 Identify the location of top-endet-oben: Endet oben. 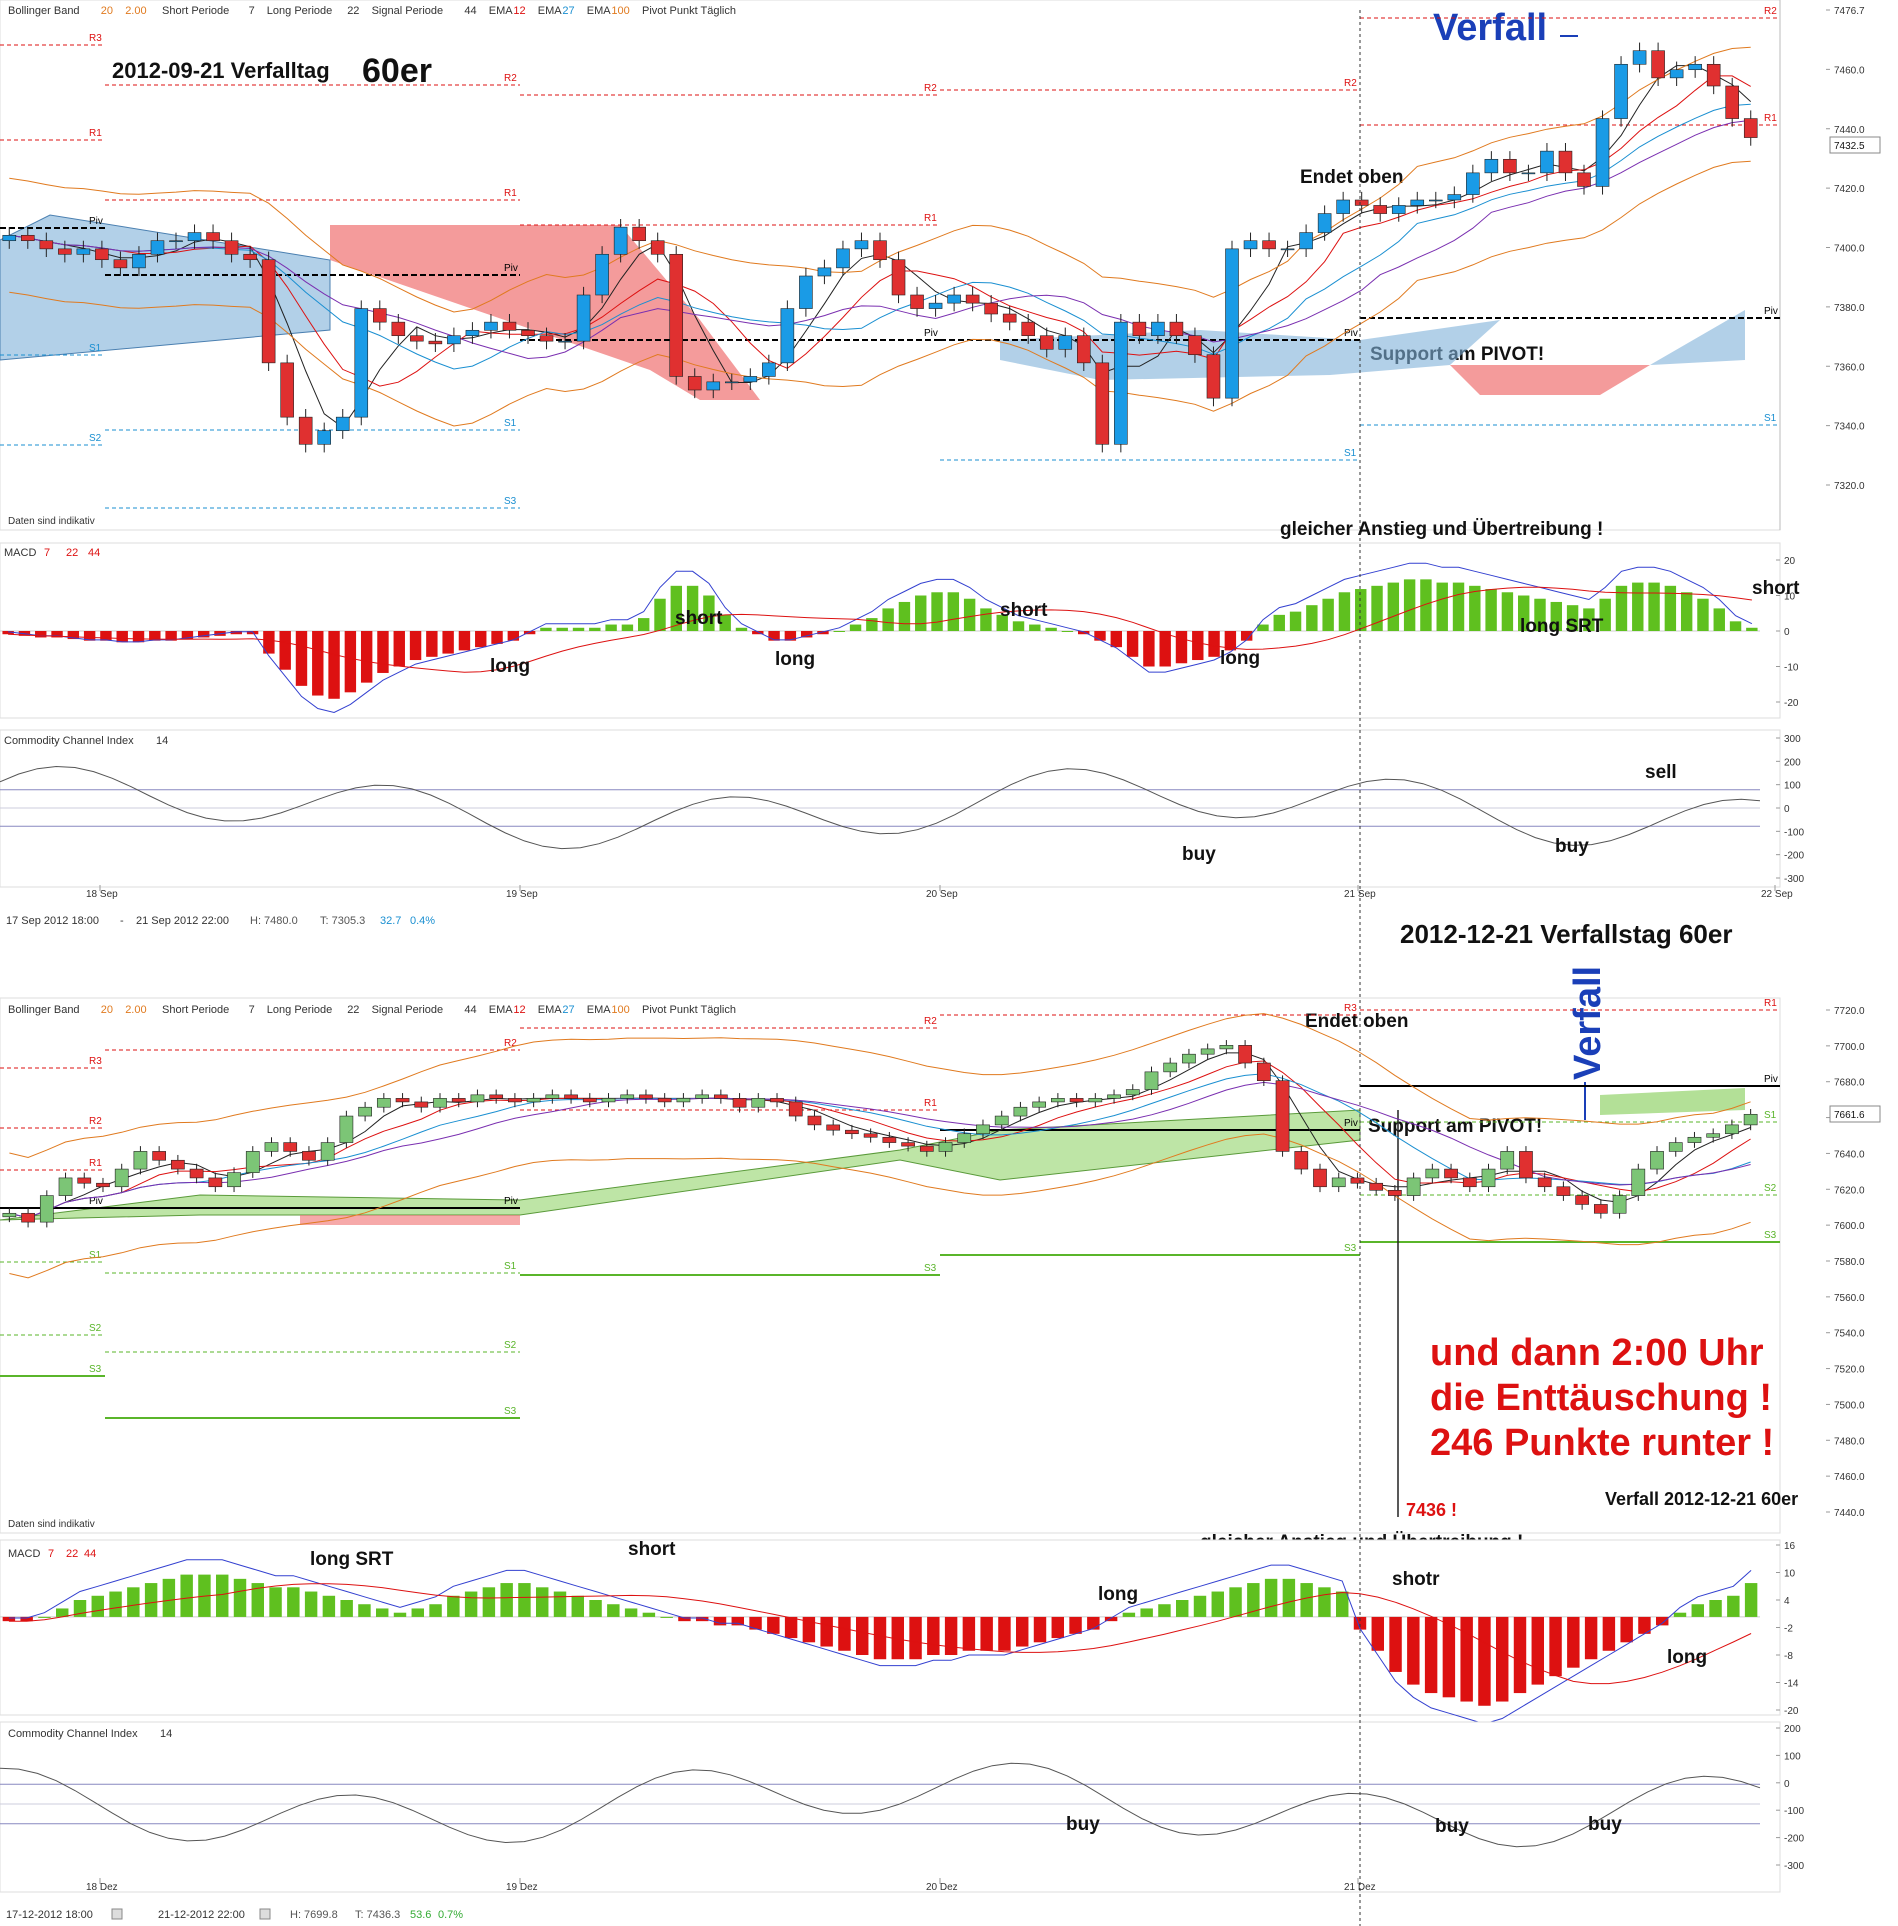
(1351, 177).